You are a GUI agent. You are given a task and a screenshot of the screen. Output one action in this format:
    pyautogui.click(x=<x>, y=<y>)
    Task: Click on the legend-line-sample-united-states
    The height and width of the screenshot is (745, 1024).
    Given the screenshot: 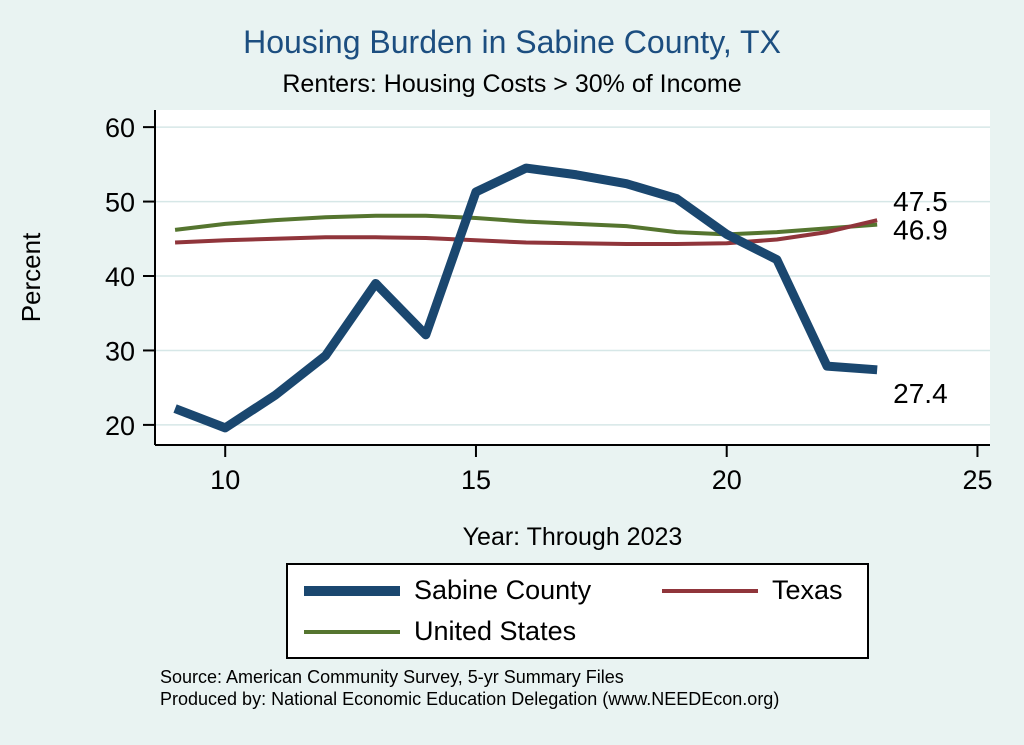 What is the action you would take?
    pyautogui.click(x=352, y=631)
    